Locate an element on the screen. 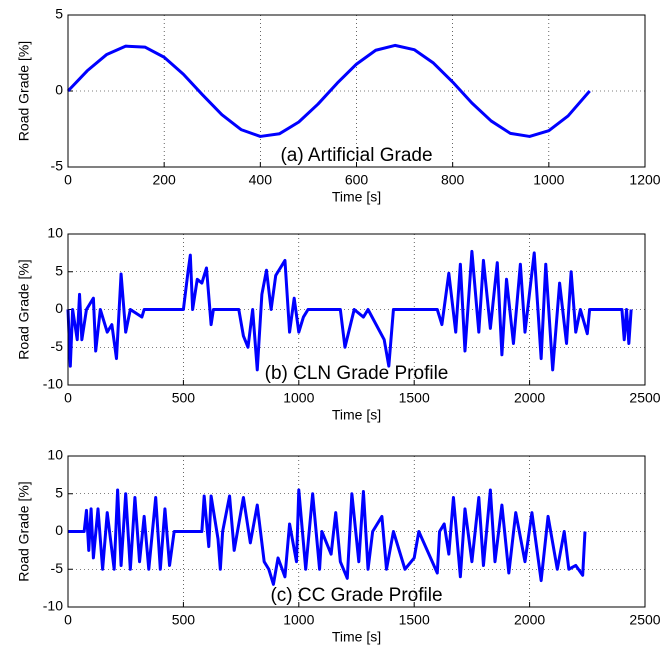 This screenshot has width=667, height=660. x-tick-label: 800 is located at coordinates (453, 180).